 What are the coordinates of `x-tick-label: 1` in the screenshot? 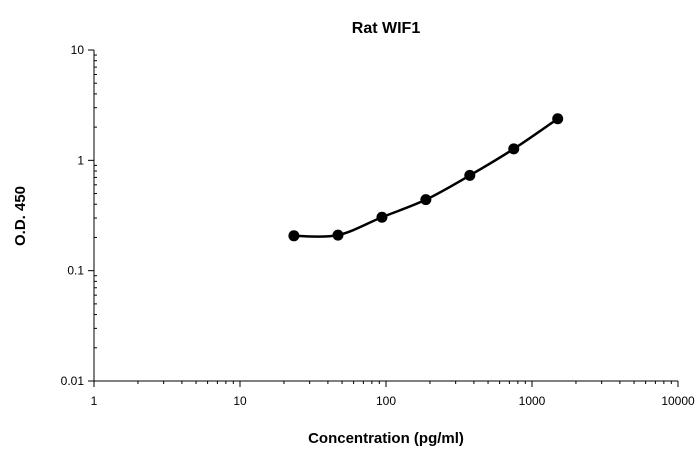 It's located at (94, 401).